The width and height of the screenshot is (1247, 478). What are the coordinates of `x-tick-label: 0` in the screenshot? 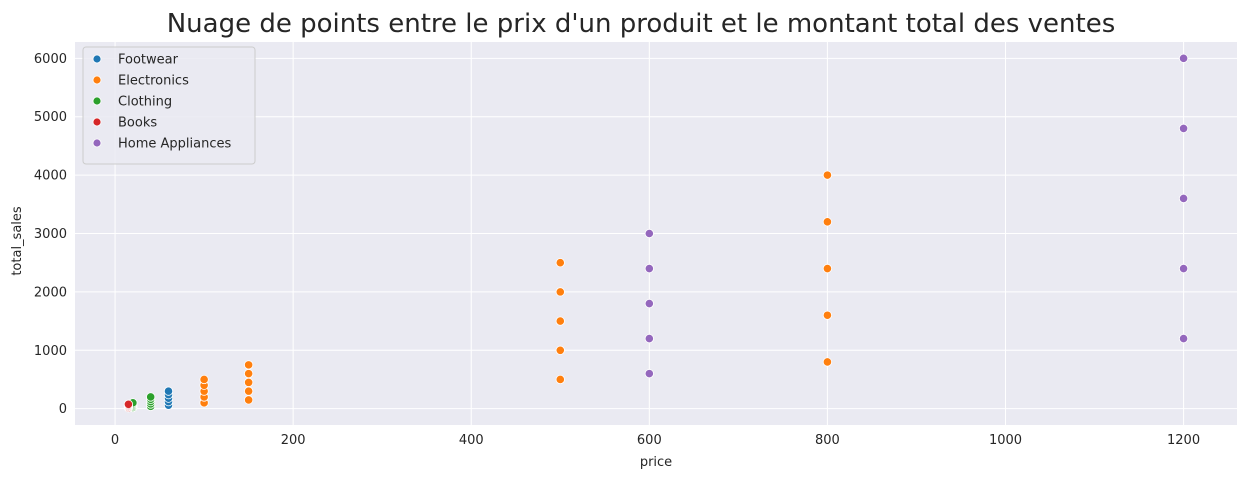 It's located at (115, 440).